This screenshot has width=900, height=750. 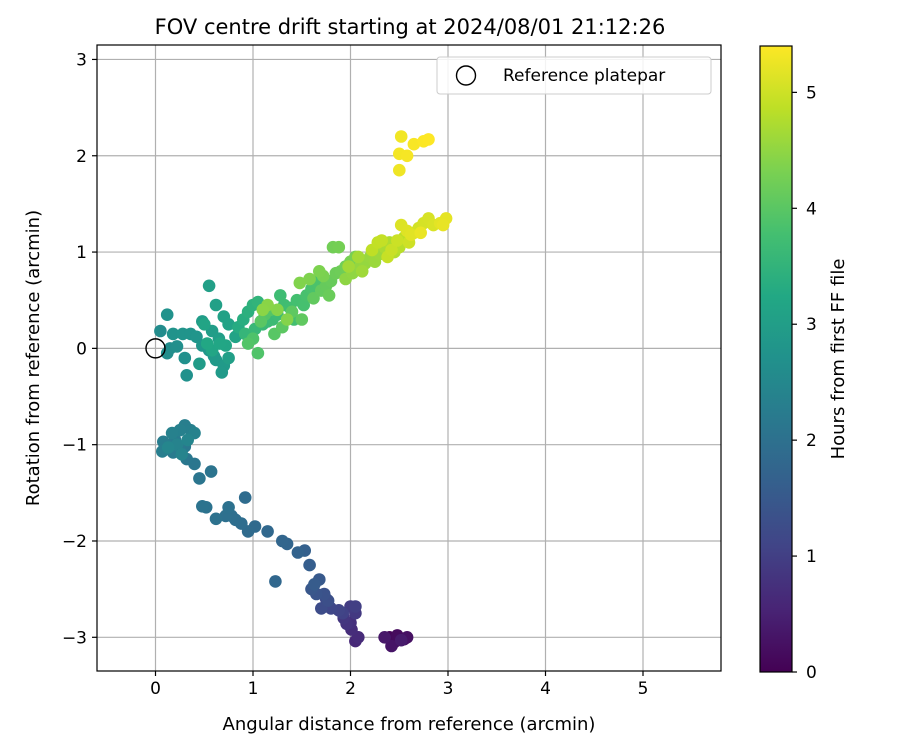 I want to click on colorbar-tick-label: 2, so click(x=811, y=441).